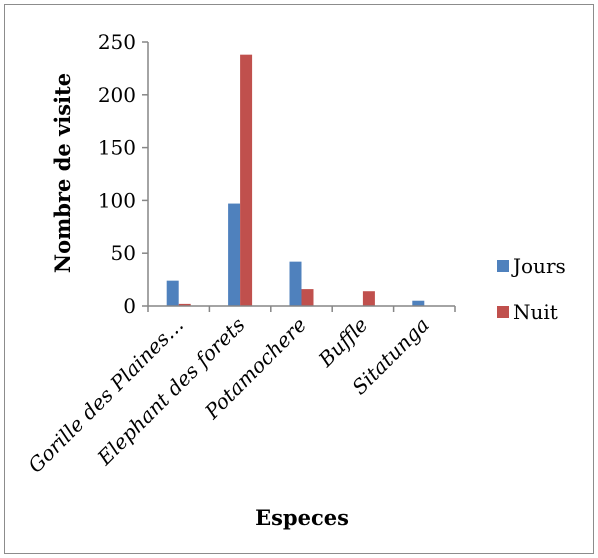  I want to click on x-axis-title: Especes, so click(302, 517).